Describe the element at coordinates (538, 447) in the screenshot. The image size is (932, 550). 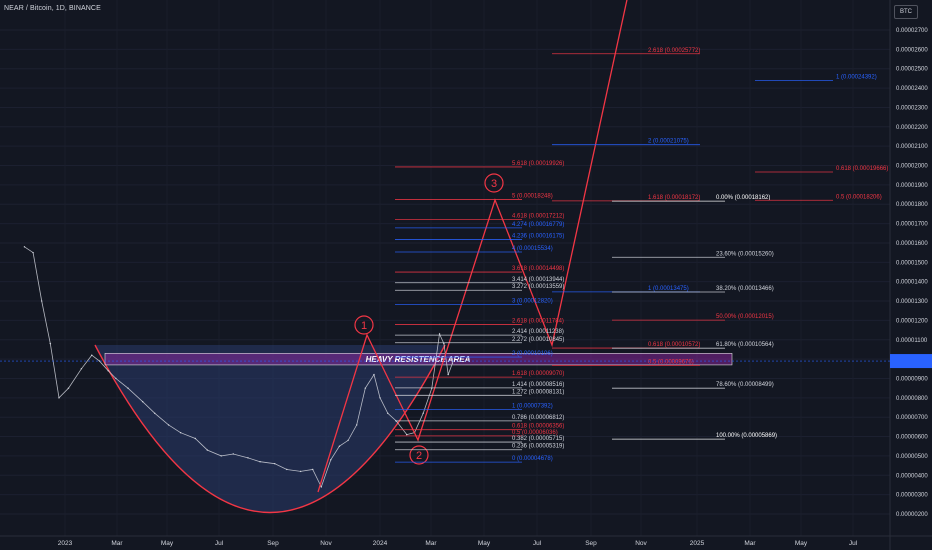
I see `fib-ext-a-label: 0.236 (0.00005319)` at that location.